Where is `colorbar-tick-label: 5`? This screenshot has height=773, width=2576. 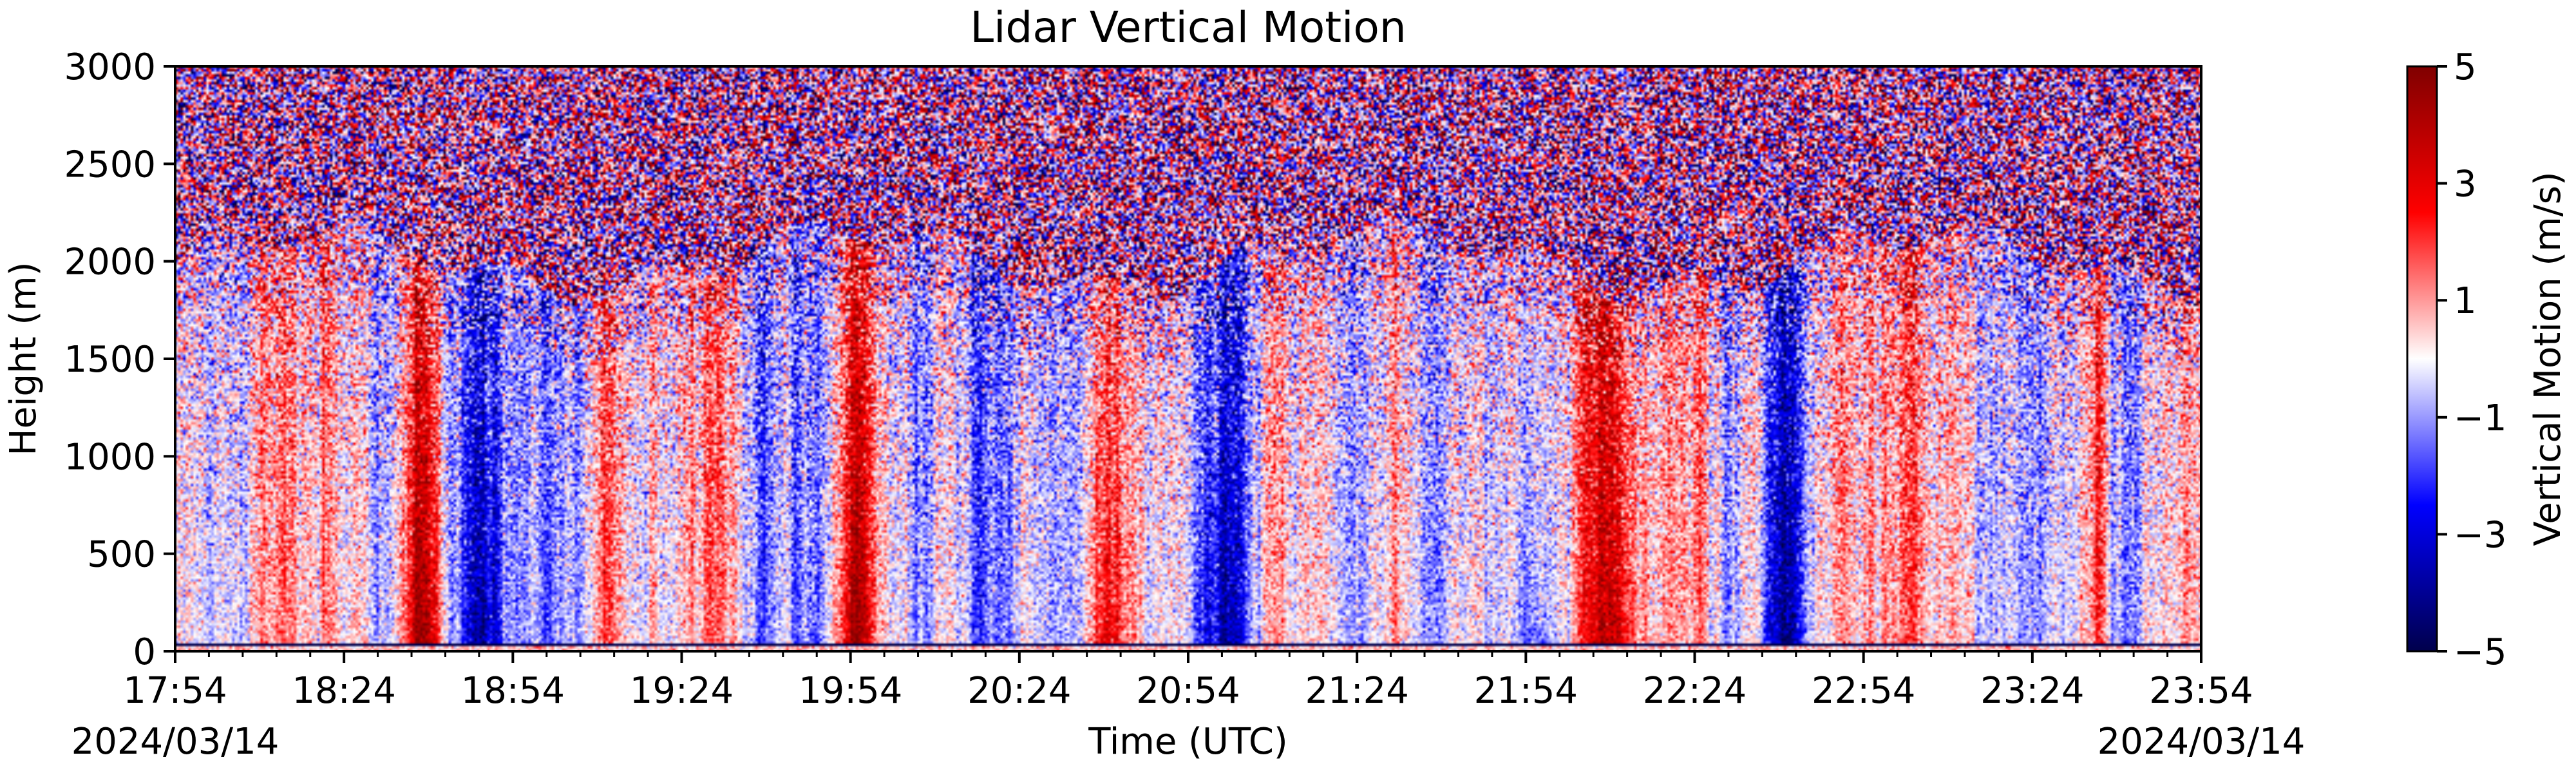
colorbar-tick-label: 5 is located at coordinates (2465, 67).